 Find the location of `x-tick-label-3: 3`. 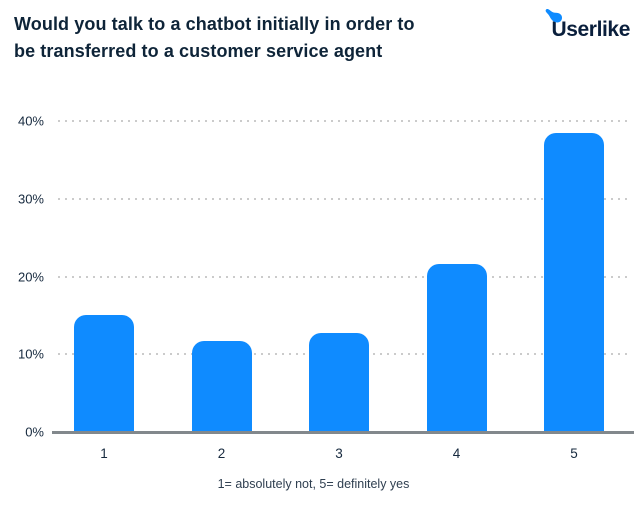

x-tick-label-3: 3 is located at coordinates (339, 453).